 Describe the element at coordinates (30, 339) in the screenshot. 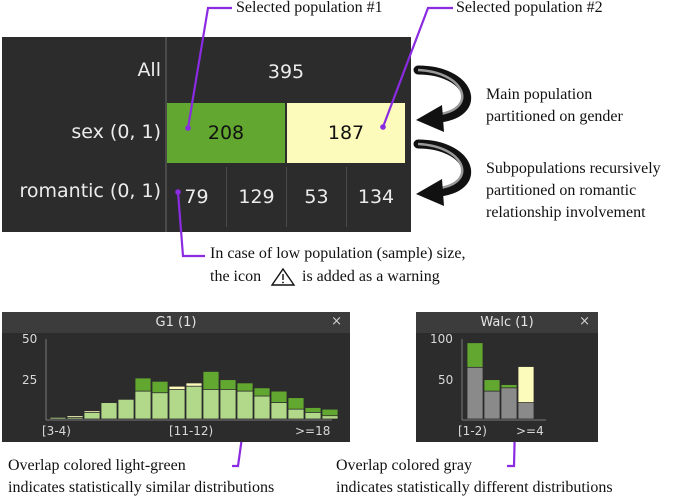

I see `g1-y-tick-50: 50` at that location.